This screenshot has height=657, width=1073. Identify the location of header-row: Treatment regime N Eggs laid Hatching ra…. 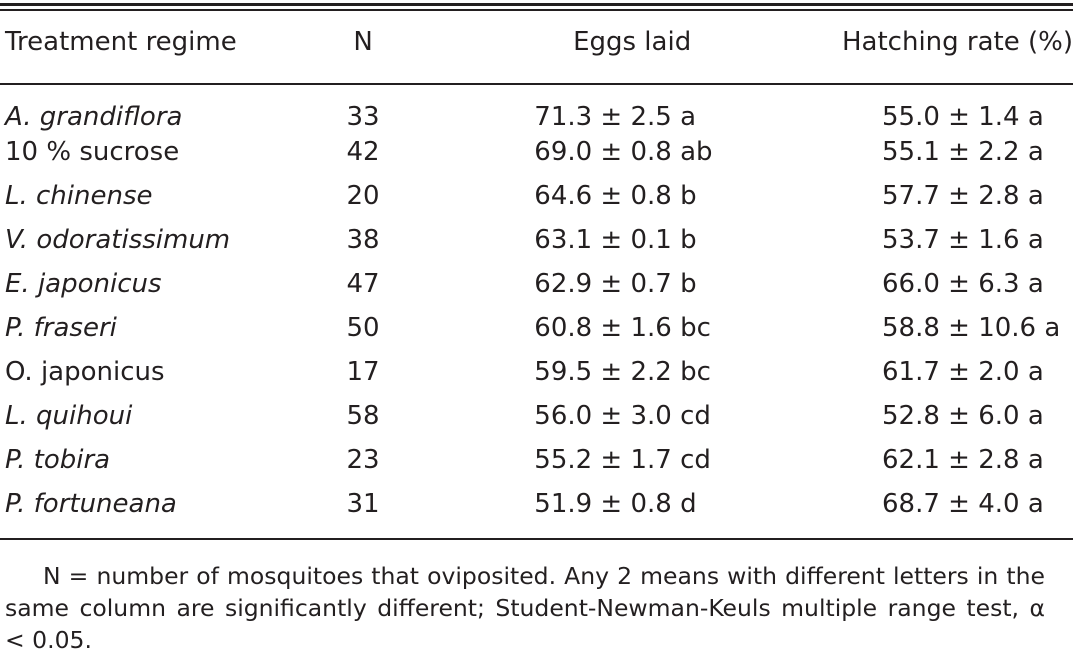
(536, 42).